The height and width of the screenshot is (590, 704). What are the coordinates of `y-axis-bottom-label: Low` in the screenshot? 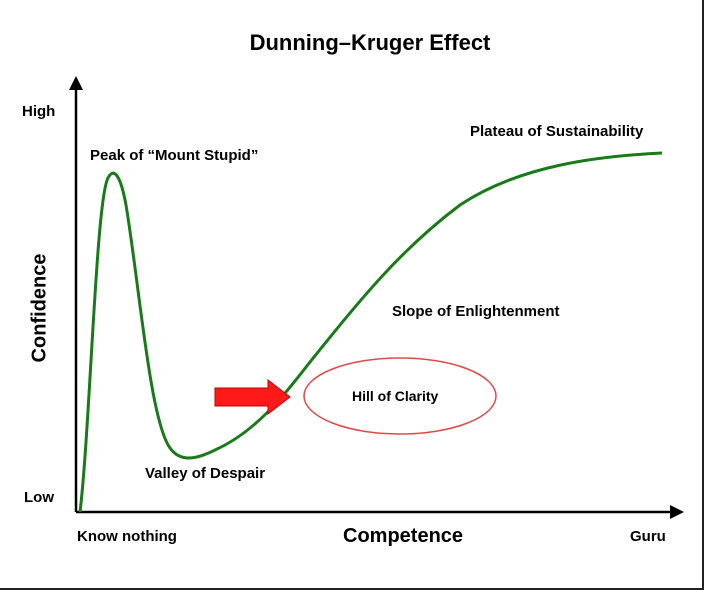 It's located at (39, 497).